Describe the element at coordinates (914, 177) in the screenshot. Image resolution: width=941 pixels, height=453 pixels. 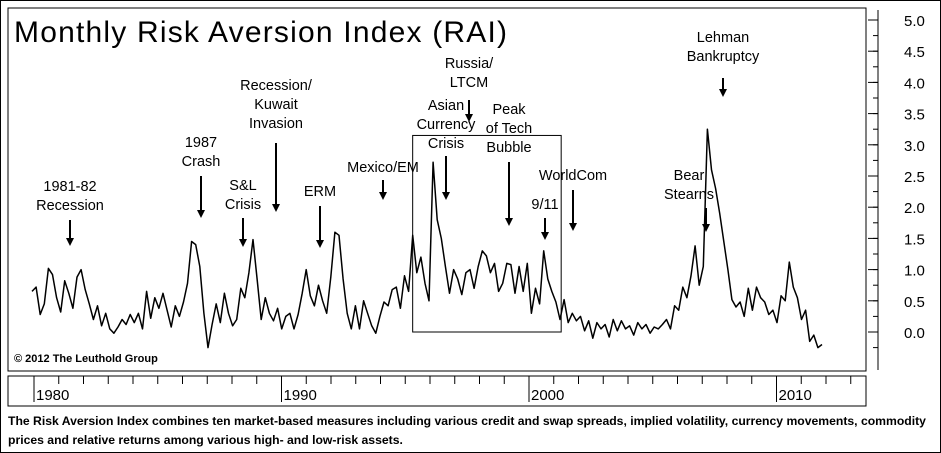
I see `y-tick-label: 2.5` at that location.